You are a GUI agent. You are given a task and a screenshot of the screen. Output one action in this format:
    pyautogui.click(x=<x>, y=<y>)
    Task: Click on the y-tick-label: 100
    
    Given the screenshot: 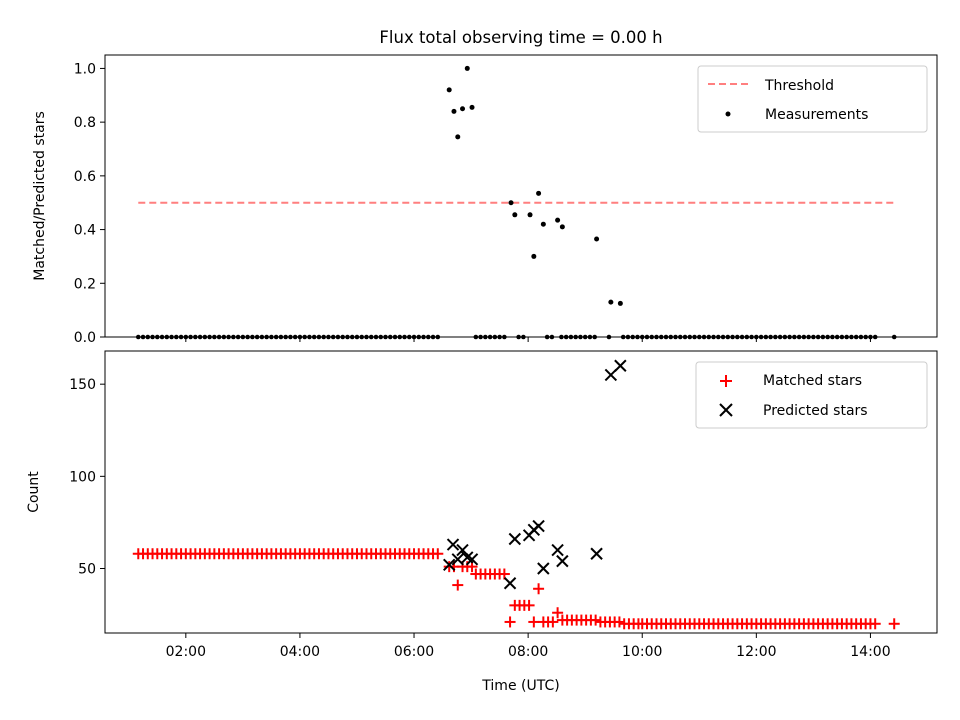 What is the action you would take?
    pyautogui.click(x=82, y=477)
    